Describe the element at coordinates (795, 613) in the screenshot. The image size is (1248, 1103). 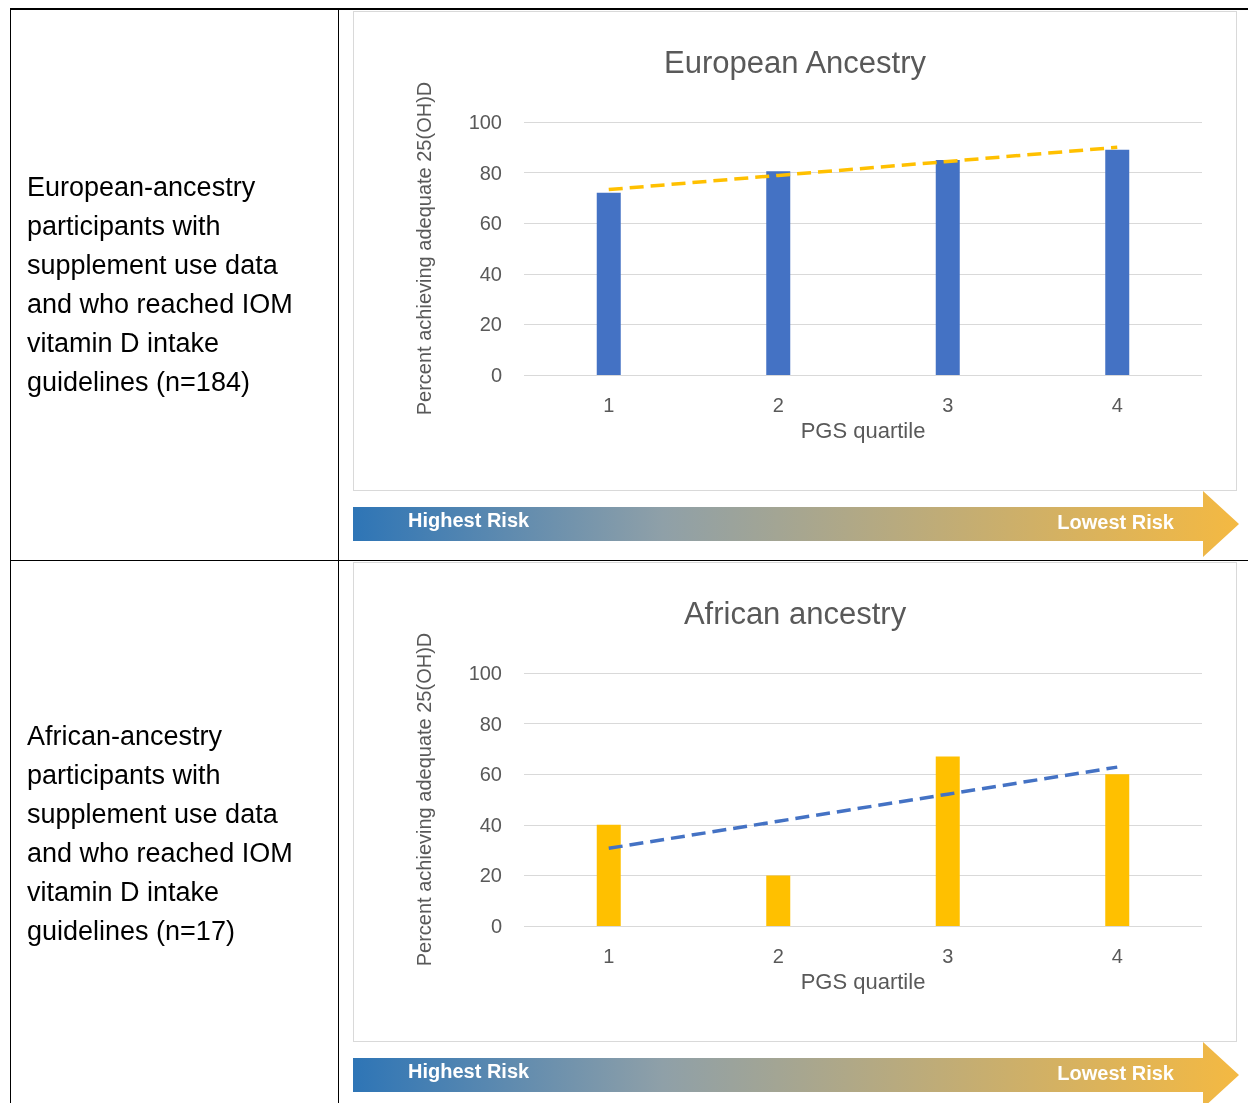
I see `chart-title: African ancestry` at that location.